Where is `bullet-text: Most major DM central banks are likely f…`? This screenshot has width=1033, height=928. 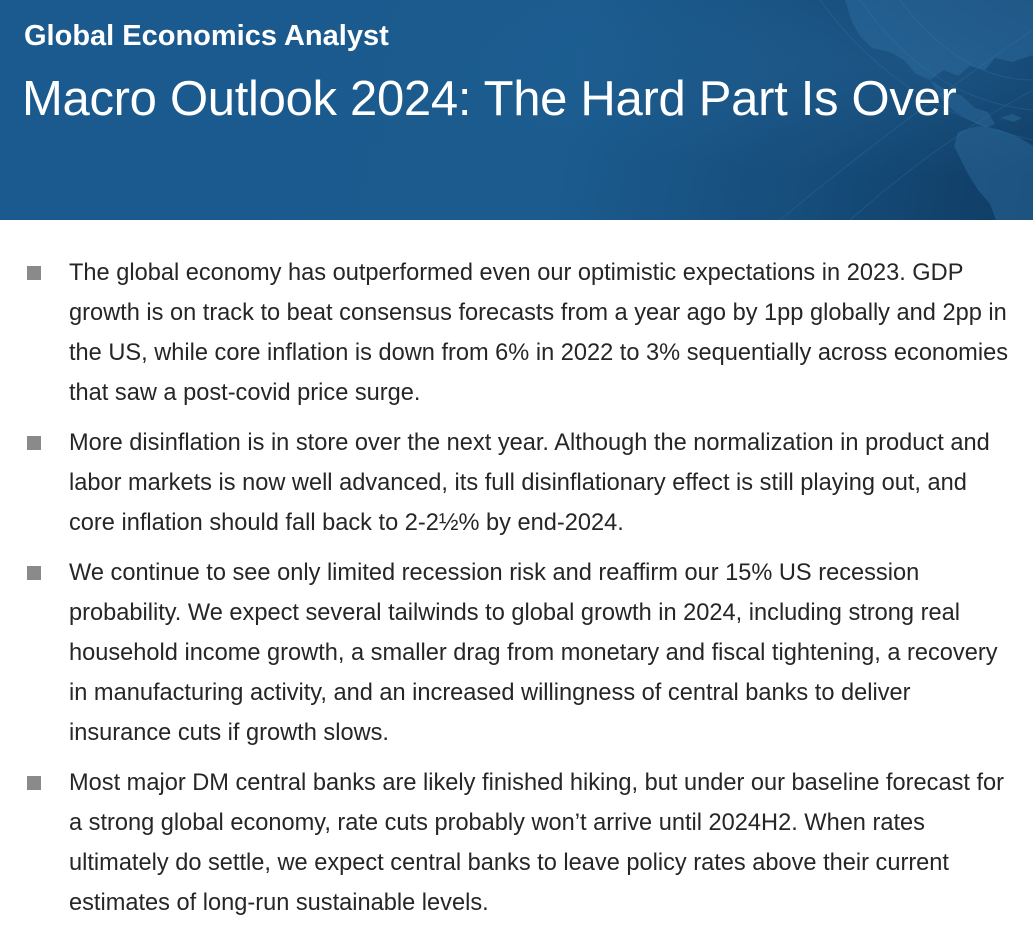
bullet-text: Most major DM central banks are likely f… is located at coordinates (537, 843).